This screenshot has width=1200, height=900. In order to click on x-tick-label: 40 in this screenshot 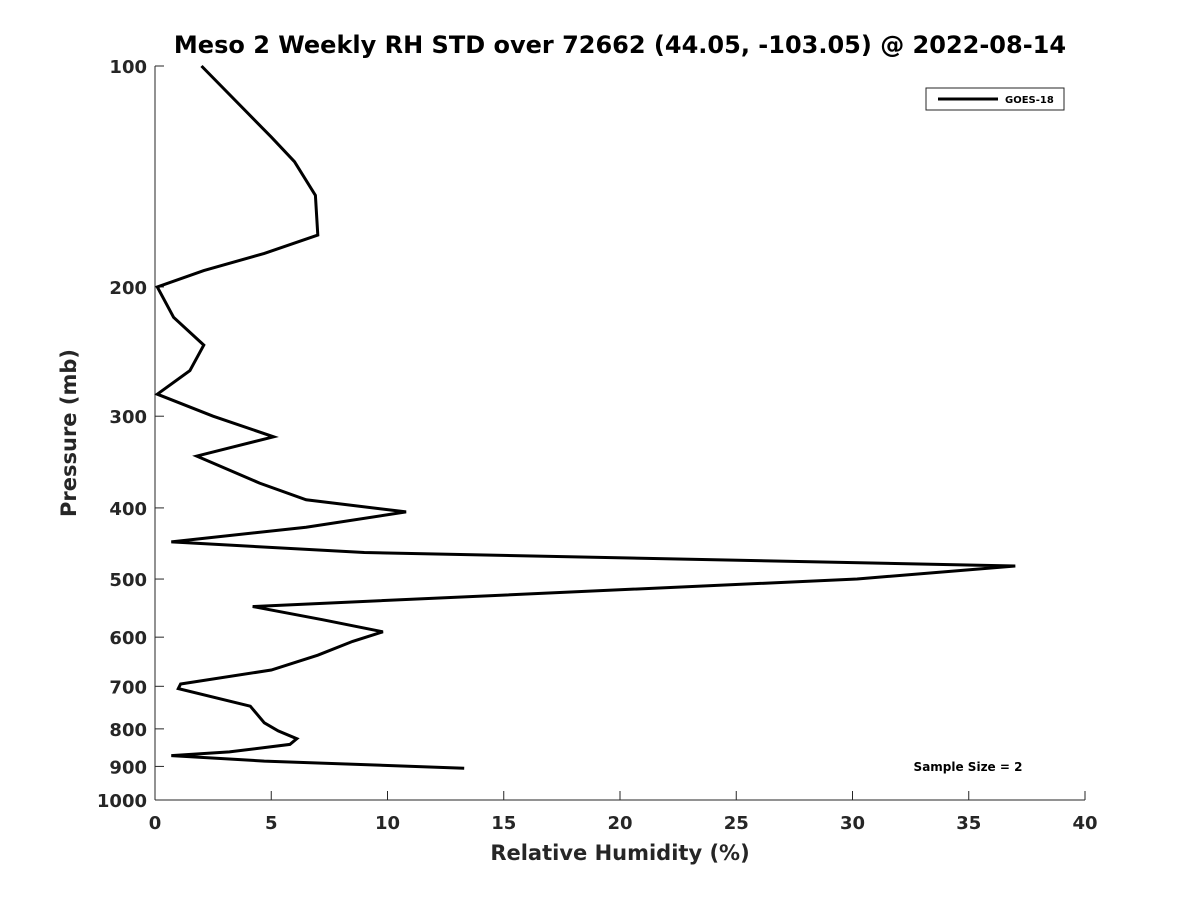, I will do `click(1084, 823)`.